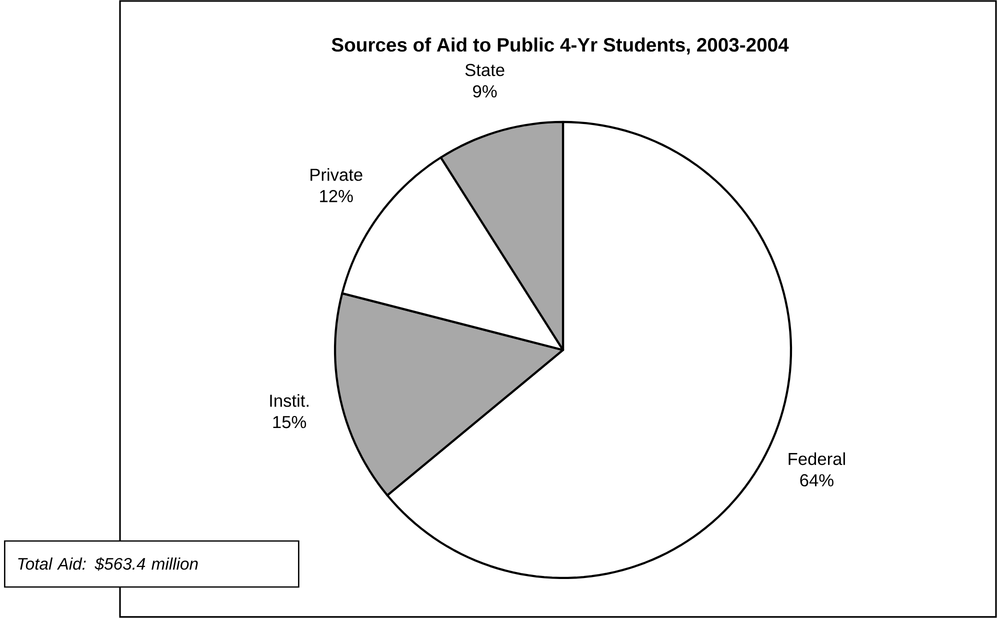 This screenshot has width=998, height=627. What do you see at coordinates (485, 91) in the screenshot?
I see `data-label: 9%` at bounding box center [485, 91].